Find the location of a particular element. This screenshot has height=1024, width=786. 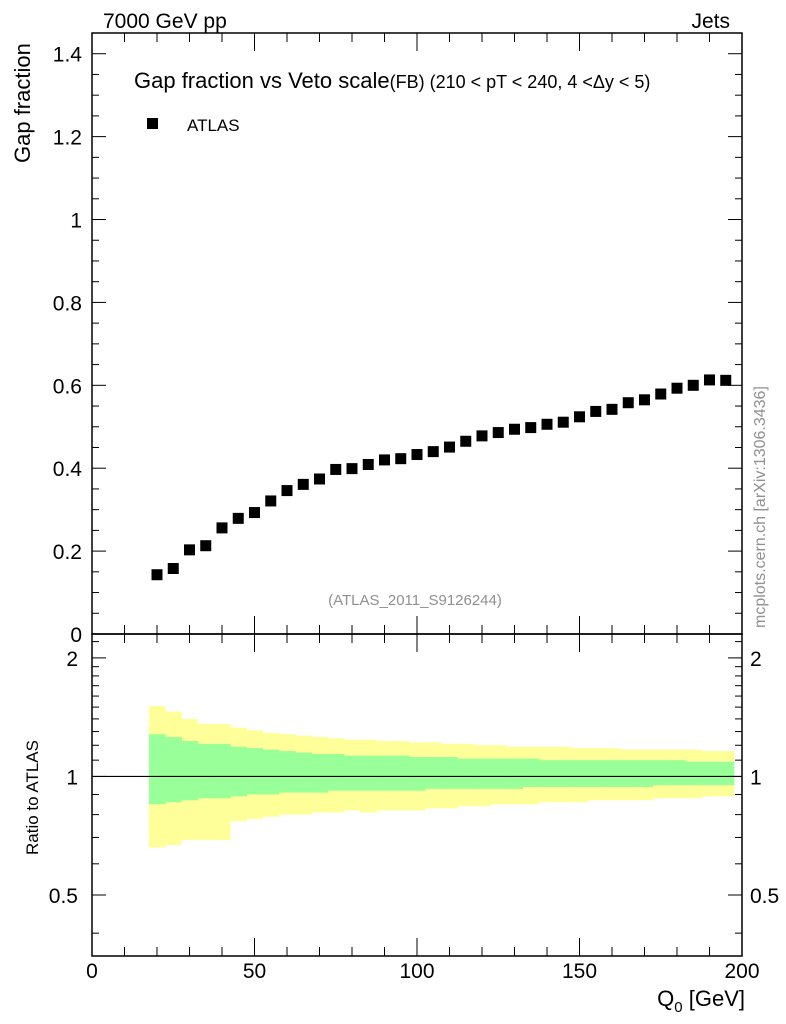

main-y-tick-label: 0.6 is located at coordinates (67, 386).